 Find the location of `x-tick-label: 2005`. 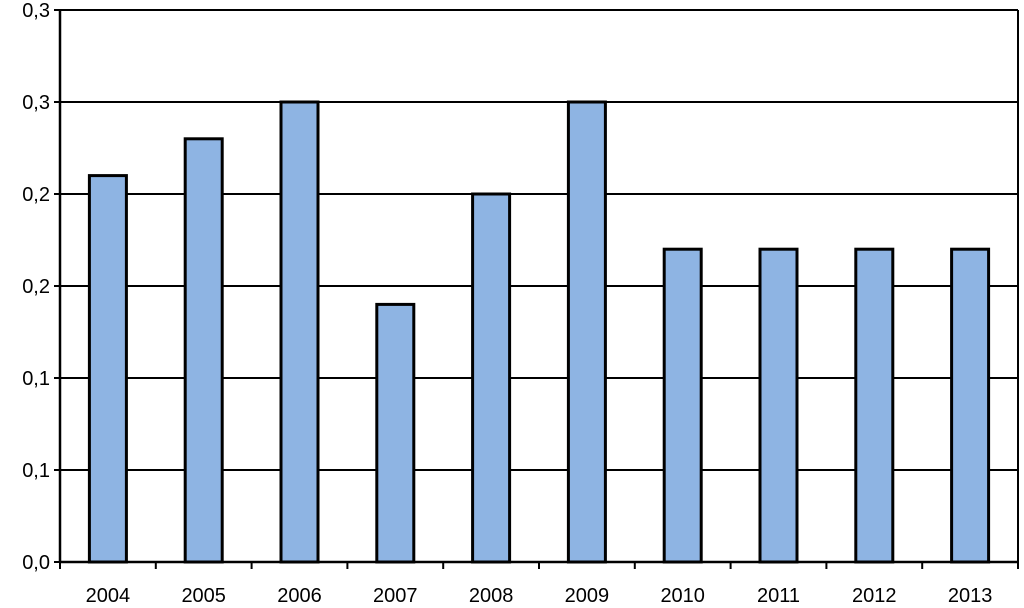

x-tick-label: 2005 is located at coordinates (203, 596).